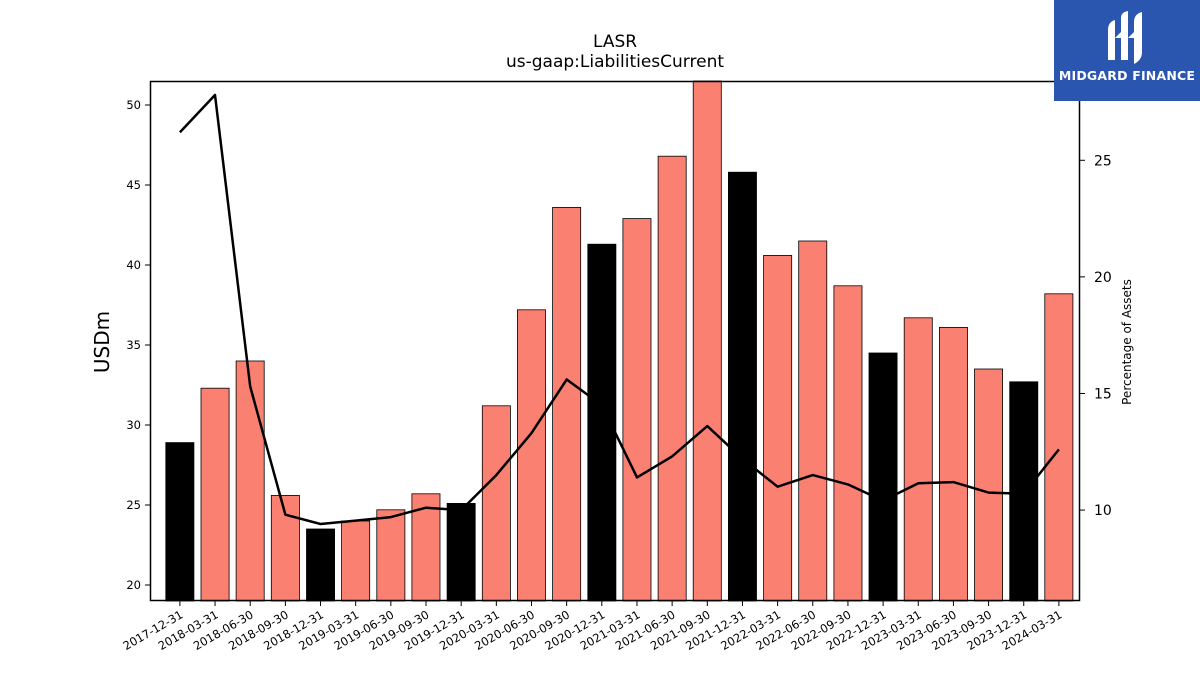 This screenshot has height=675, width=1200. Describe the element at coordinates (133, 265) in the screenshot. I see `y-tick-label: 40` at that location.